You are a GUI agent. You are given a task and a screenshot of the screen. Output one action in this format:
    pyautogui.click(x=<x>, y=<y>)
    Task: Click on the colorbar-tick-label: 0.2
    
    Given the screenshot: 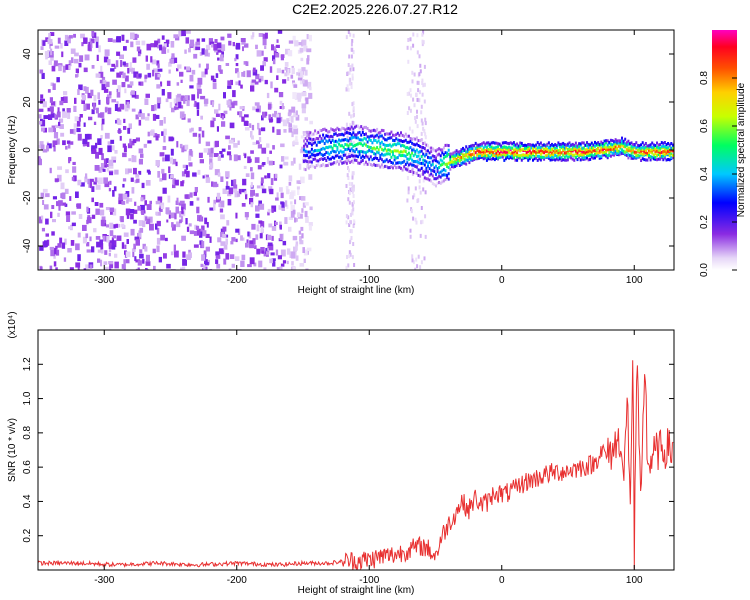 What is the action you would take?
    pyautogui.click(x=704, y=222)
    